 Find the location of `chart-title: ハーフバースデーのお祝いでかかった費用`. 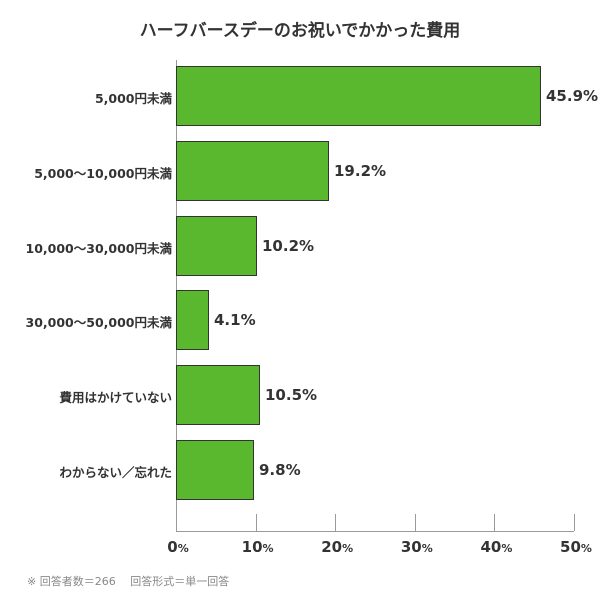

chart-title: ハーフバースデーのお祝いでかかった費用 is located at coordinates (300, 31).